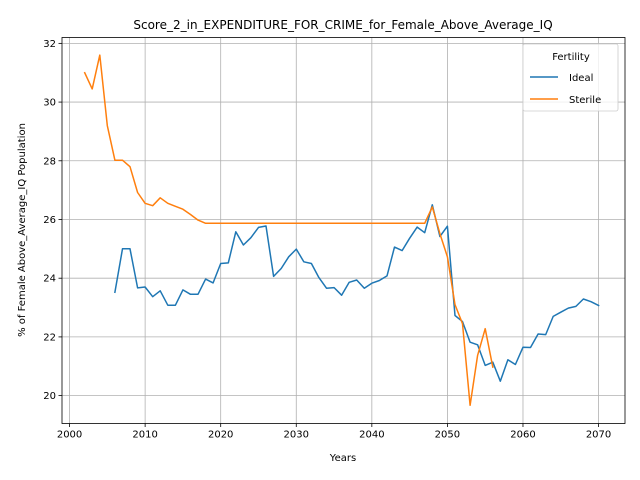  I want to click on y-axis-label: % of Female Above_Average_IQ Population, so click(22, 230).